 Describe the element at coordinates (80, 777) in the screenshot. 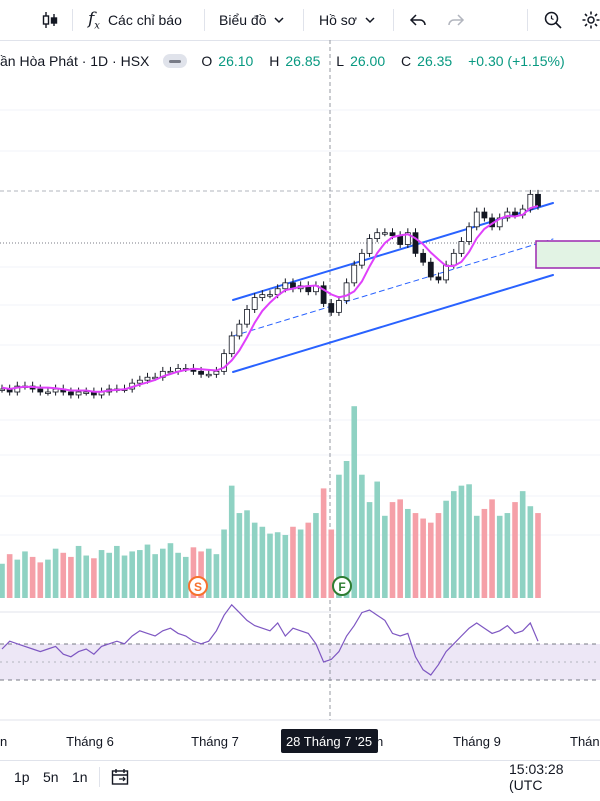

I see `range-1n: 1n` at that location.